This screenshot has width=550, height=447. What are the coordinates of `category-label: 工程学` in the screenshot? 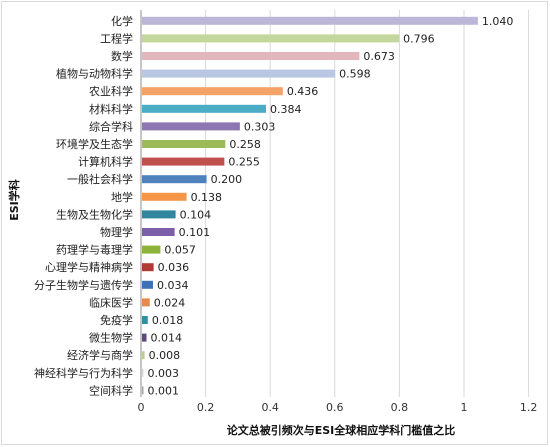 It's located at (116, 38).